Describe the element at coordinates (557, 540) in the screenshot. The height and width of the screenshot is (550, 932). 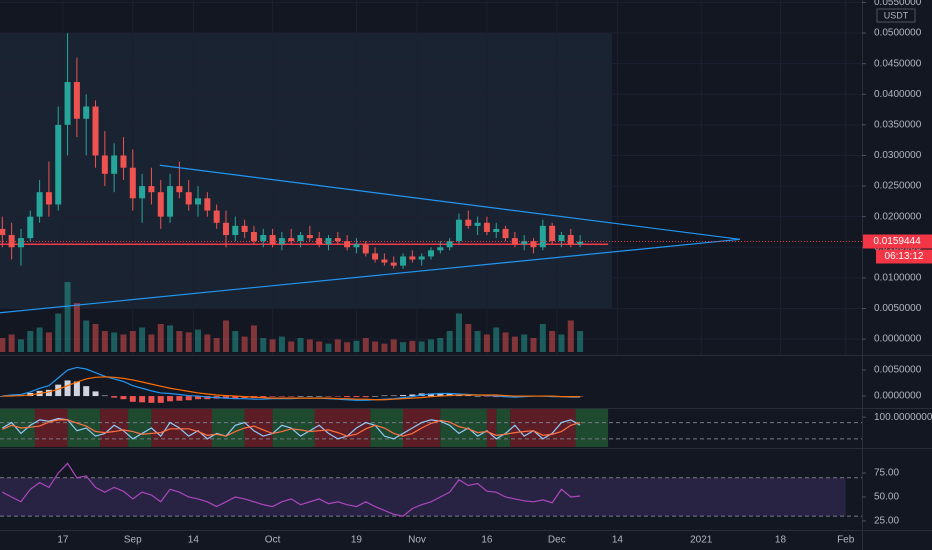
I see `x-tick-label: Dec` at that location.